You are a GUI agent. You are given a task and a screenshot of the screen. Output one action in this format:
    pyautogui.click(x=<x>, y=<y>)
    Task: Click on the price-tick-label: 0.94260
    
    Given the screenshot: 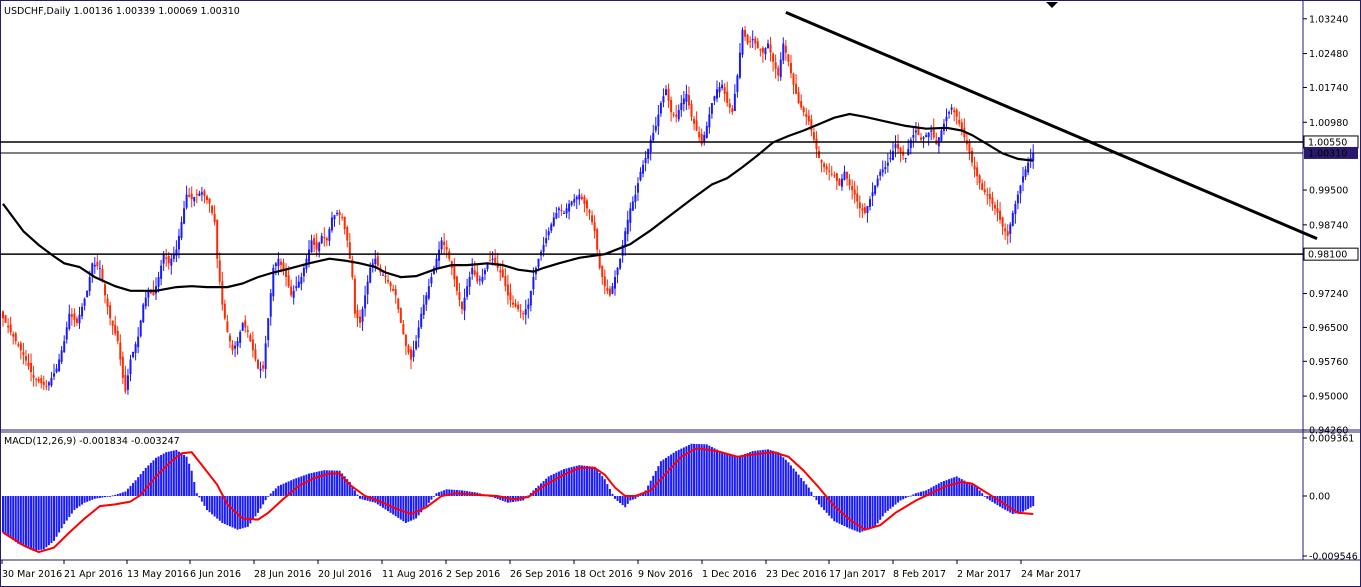 What is the action you would take?
    pyautogui.click(x=1328, y=431)
    